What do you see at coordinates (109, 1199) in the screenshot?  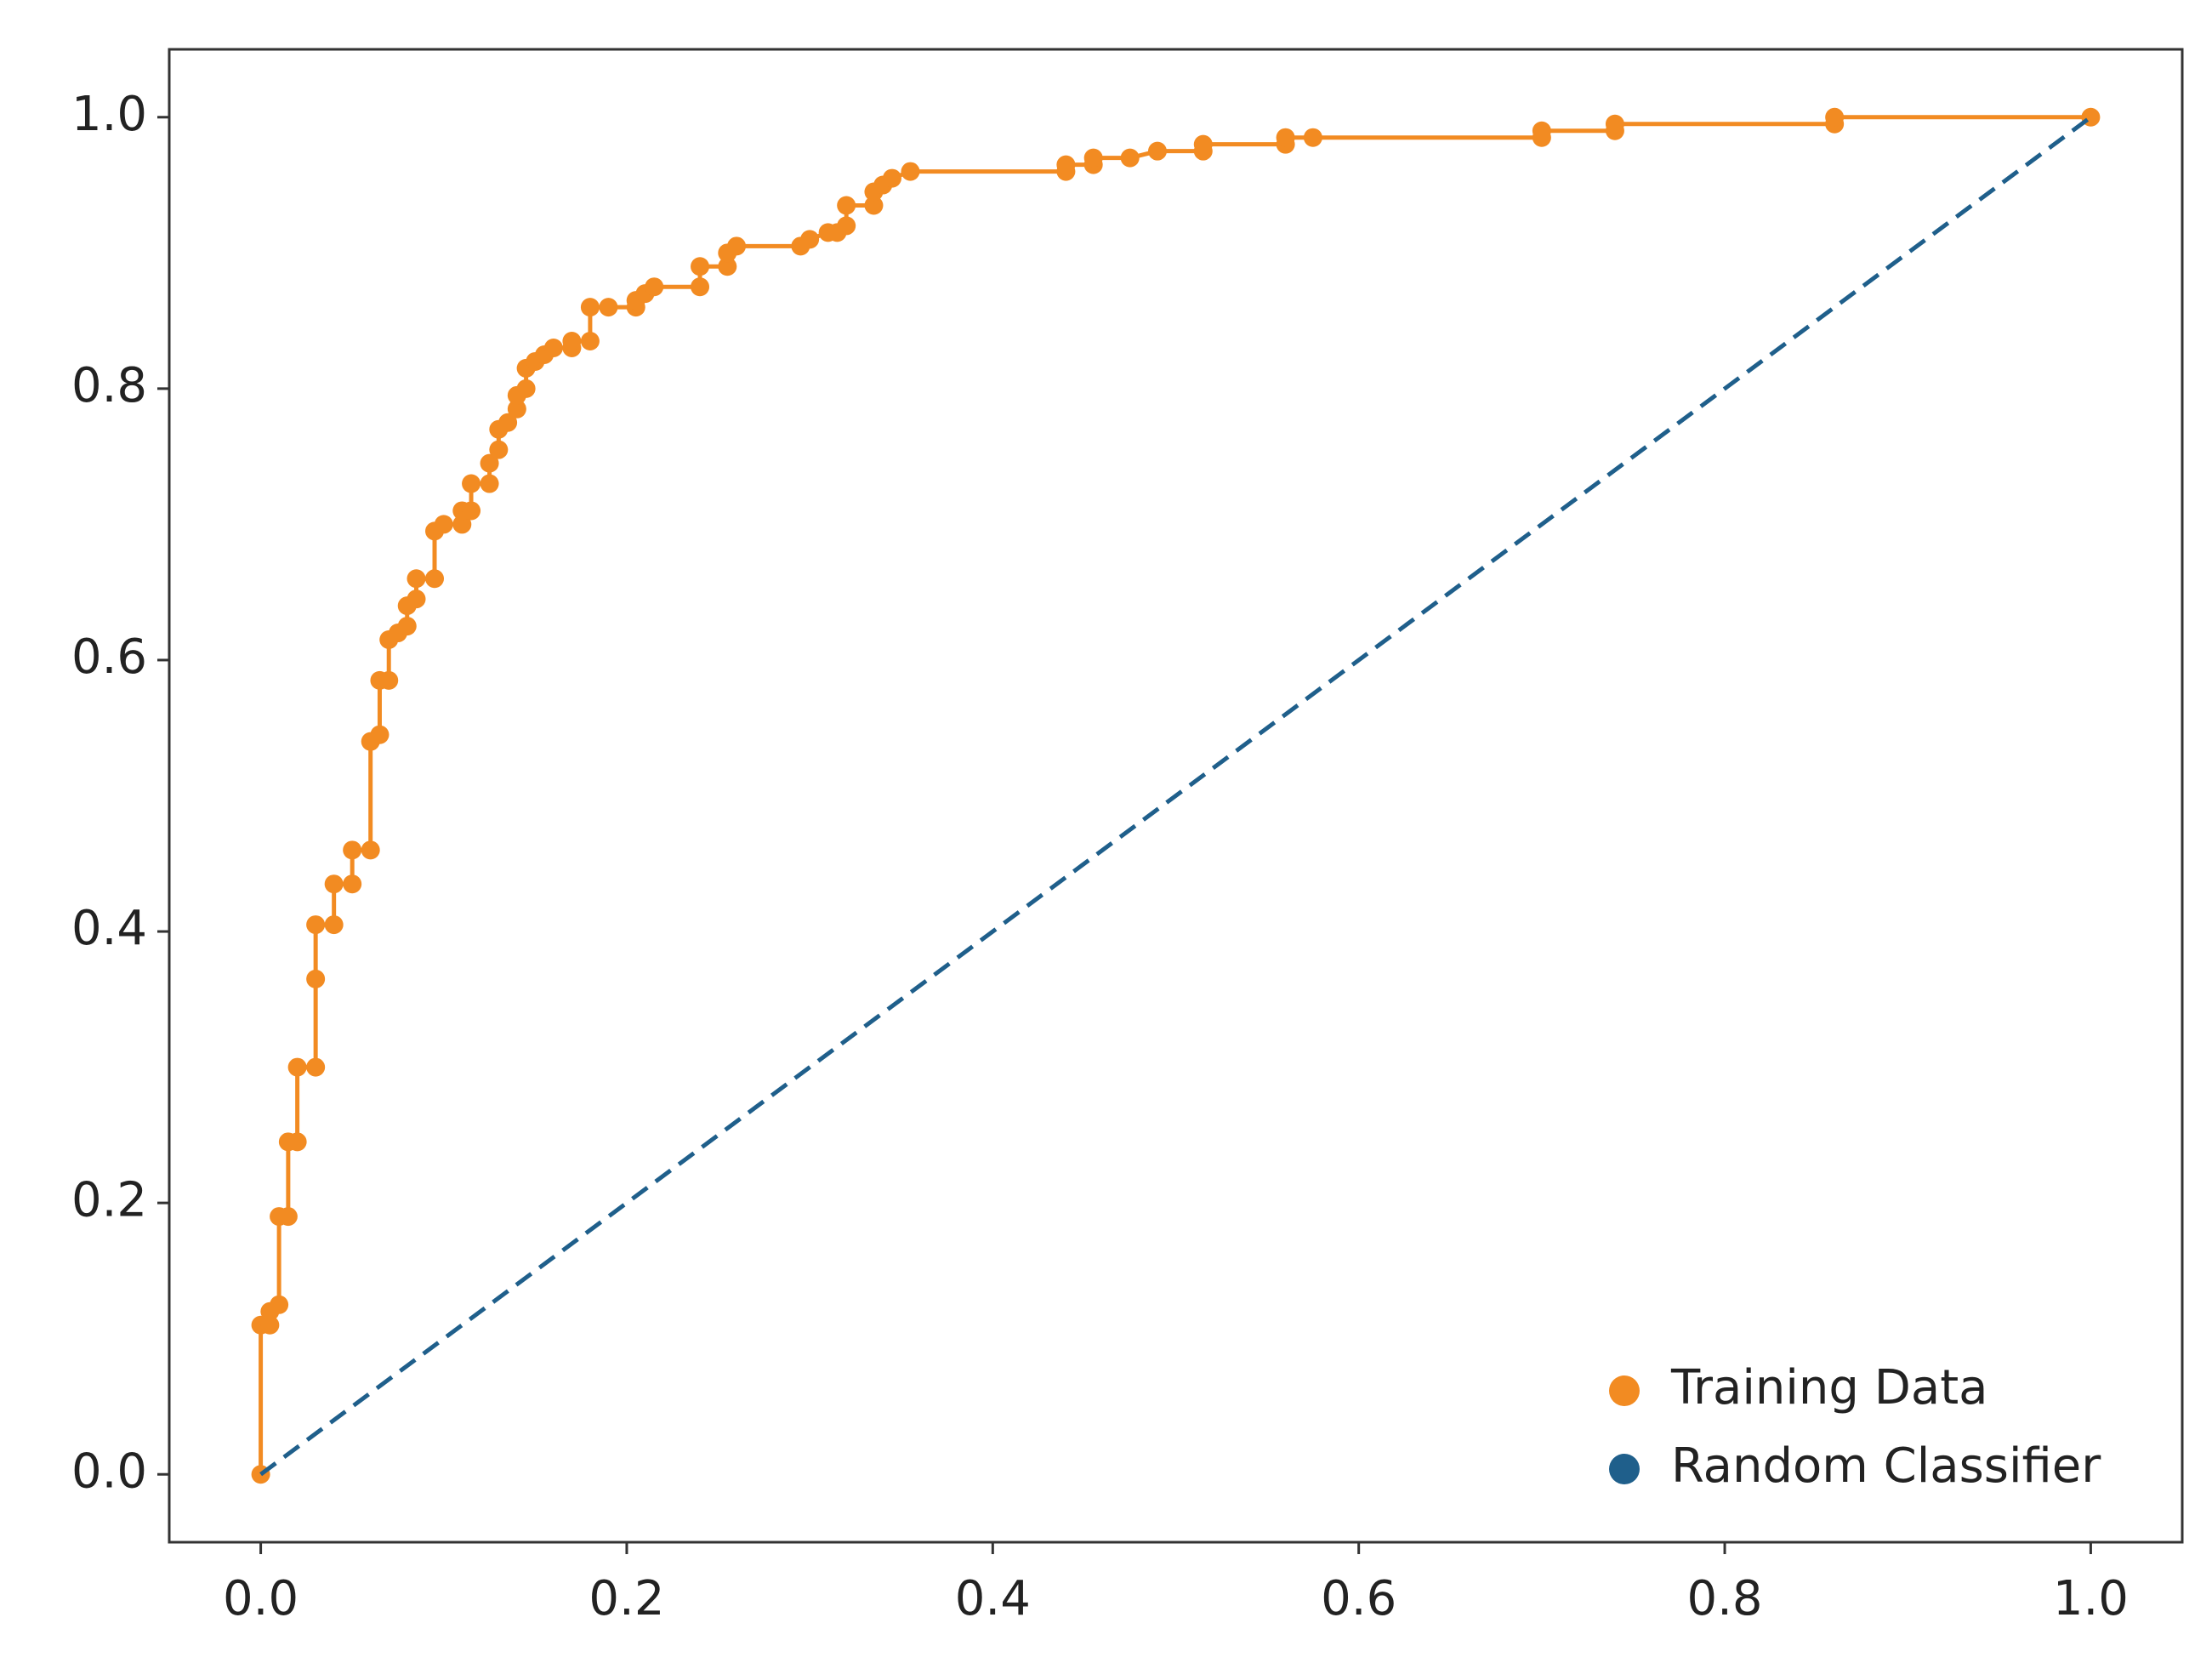 I see `y-tick-label: 0.2` at bounding box center [109, 1199].